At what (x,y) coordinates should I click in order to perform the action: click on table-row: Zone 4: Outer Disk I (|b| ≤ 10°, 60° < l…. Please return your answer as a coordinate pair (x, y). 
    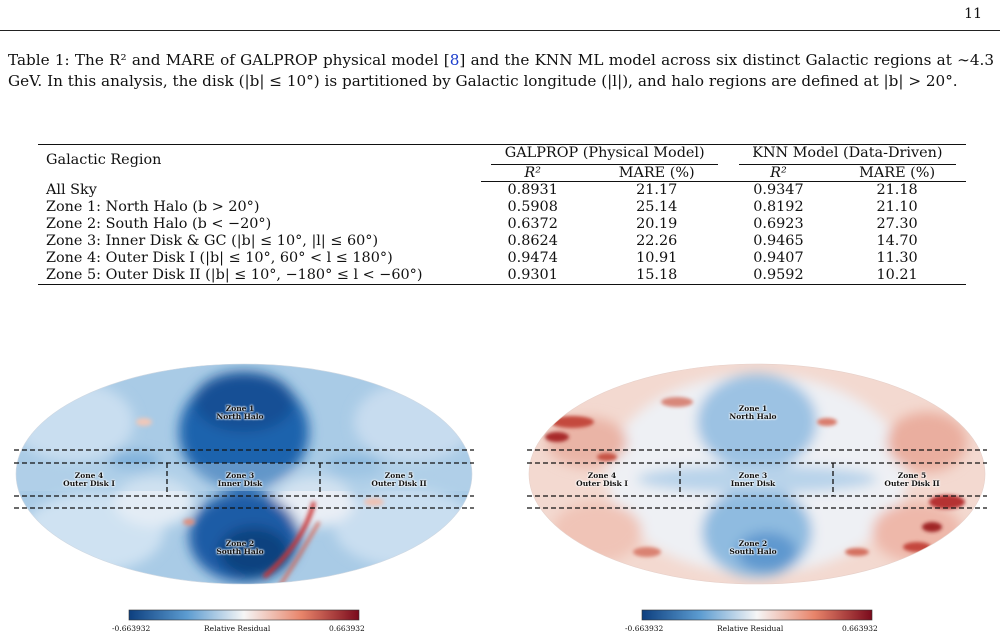
    Looking at the image, I should click on (502, 258).